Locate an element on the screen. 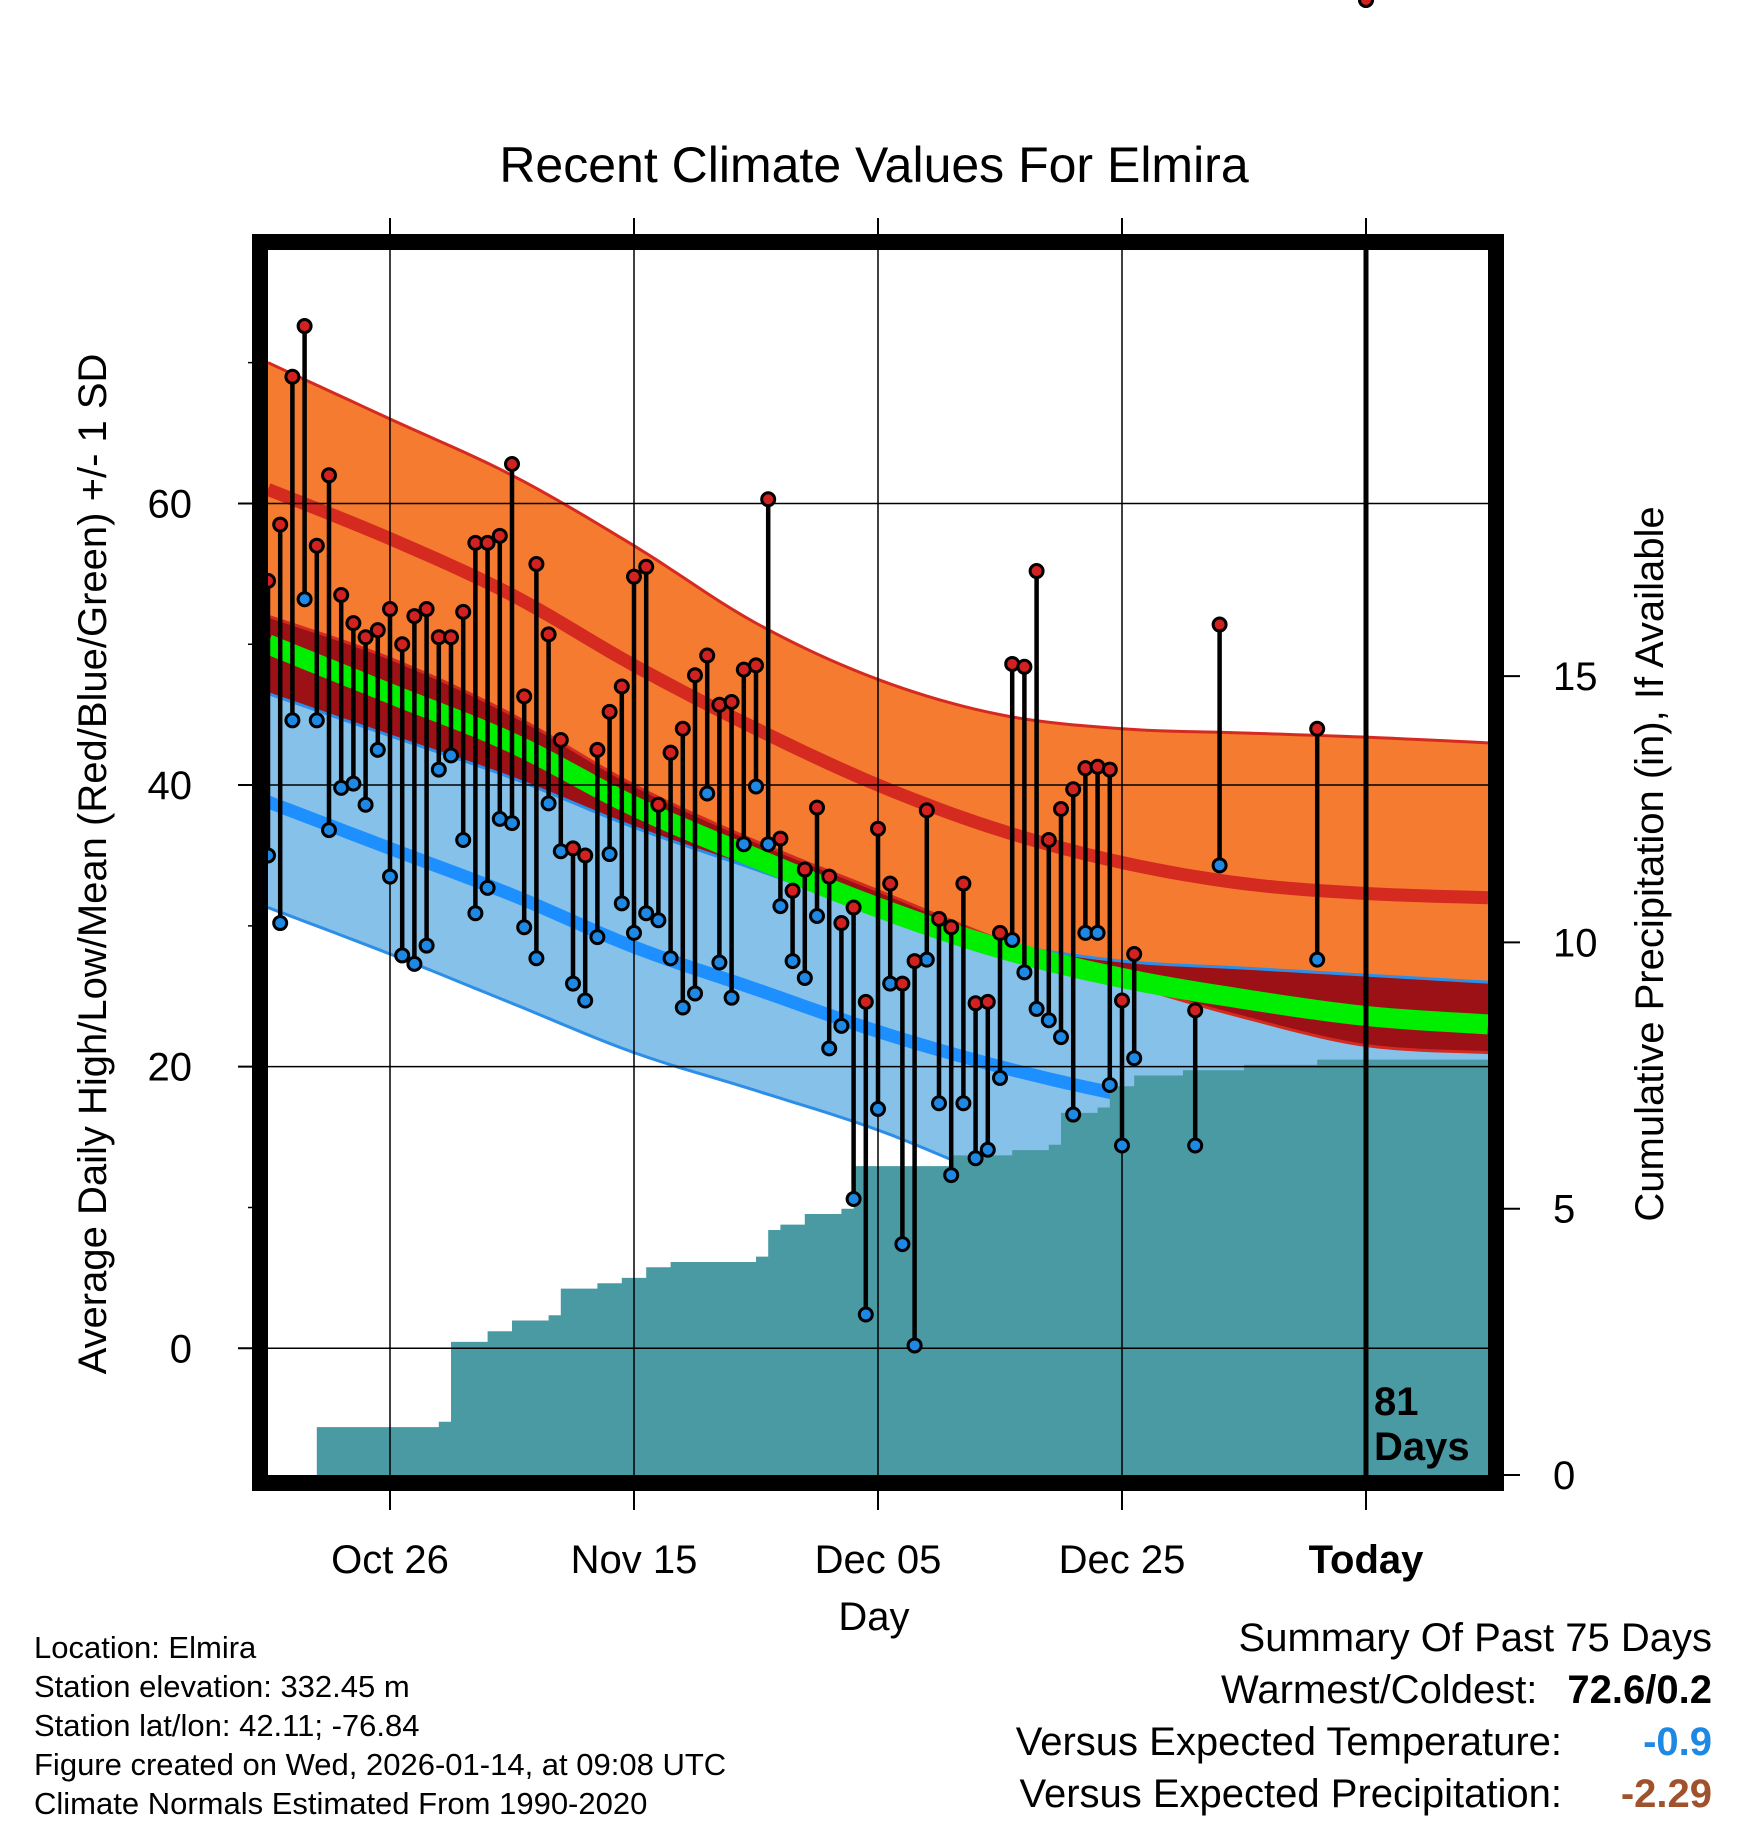 This screenshot has height=1828, width=1748. y-tick-label: 40 is located at coordinates (170, 786).